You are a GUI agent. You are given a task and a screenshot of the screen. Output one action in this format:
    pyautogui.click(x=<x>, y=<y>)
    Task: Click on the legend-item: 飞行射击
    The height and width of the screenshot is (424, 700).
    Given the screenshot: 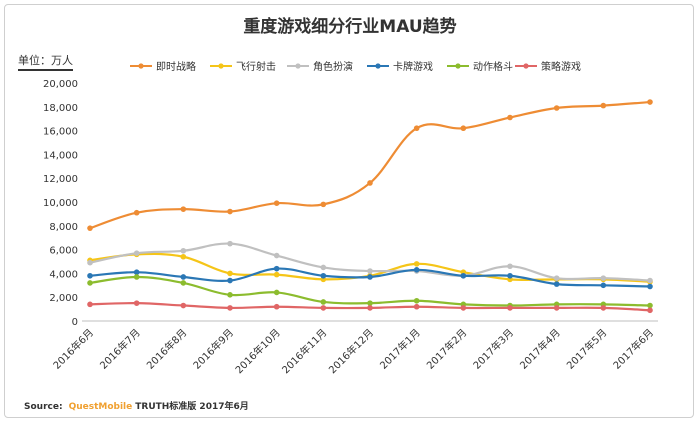 What is the action you would take?
    pyautogui.click(x=243, y=66)
    